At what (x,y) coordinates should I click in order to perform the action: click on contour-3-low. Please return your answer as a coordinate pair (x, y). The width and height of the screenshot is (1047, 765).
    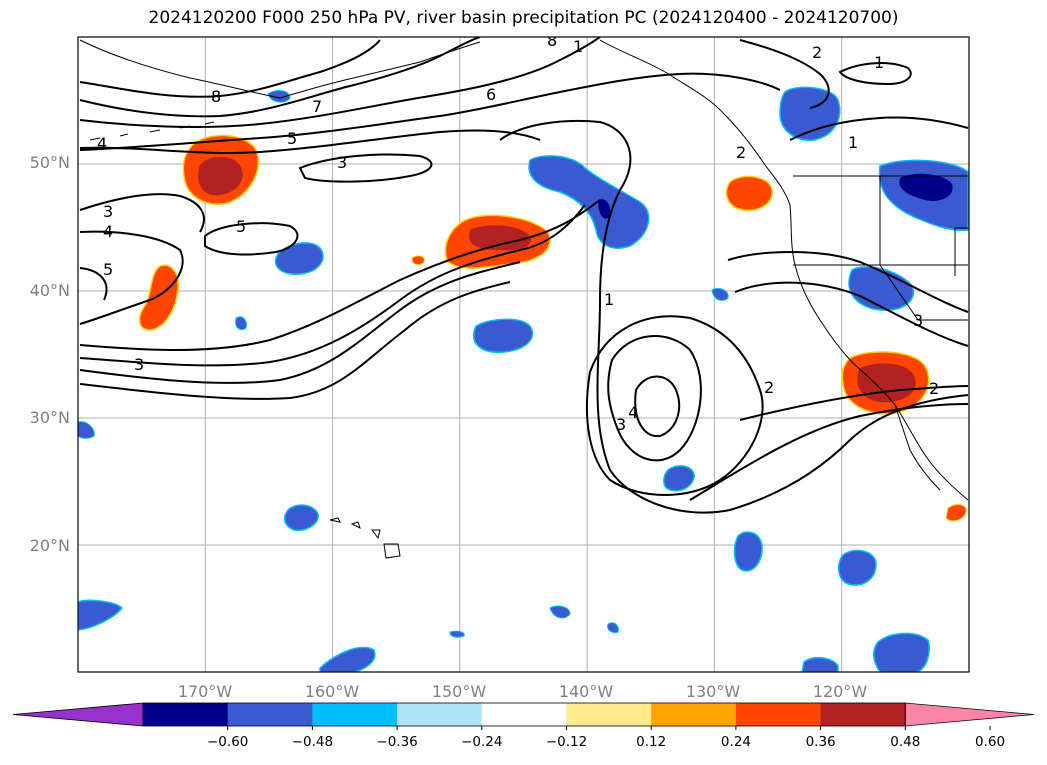
    Looking at the image, I should click on (654, 398).